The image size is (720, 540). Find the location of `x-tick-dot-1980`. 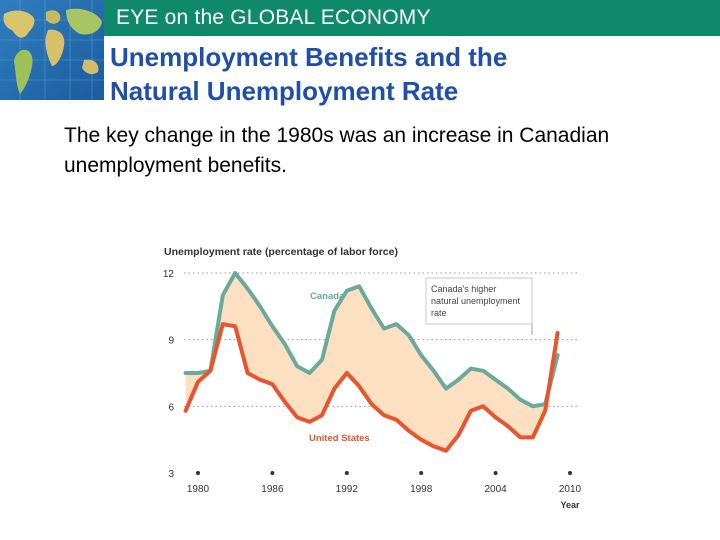

x-tick-dot-1980 is located at coordinates (198, 473).